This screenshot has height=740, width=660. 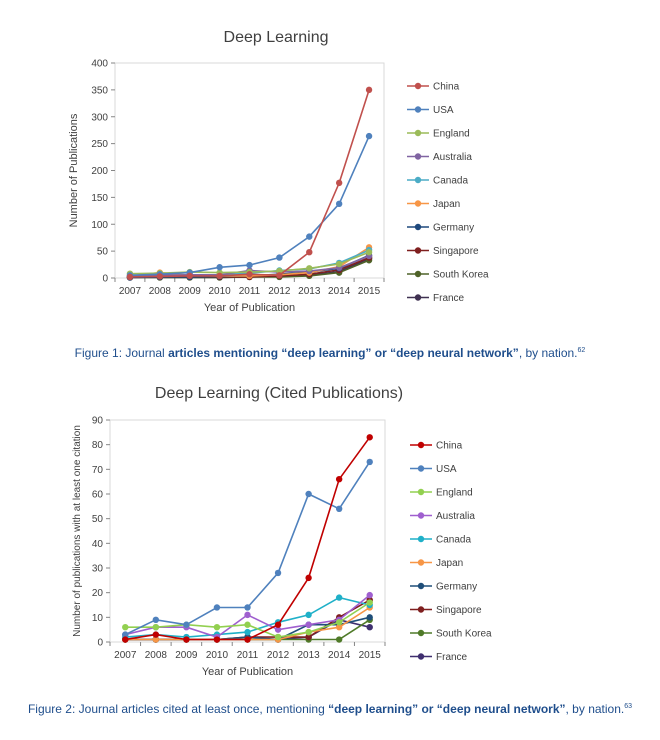 I want to click on y-tick-label: 20, so click(x=98, y=593).